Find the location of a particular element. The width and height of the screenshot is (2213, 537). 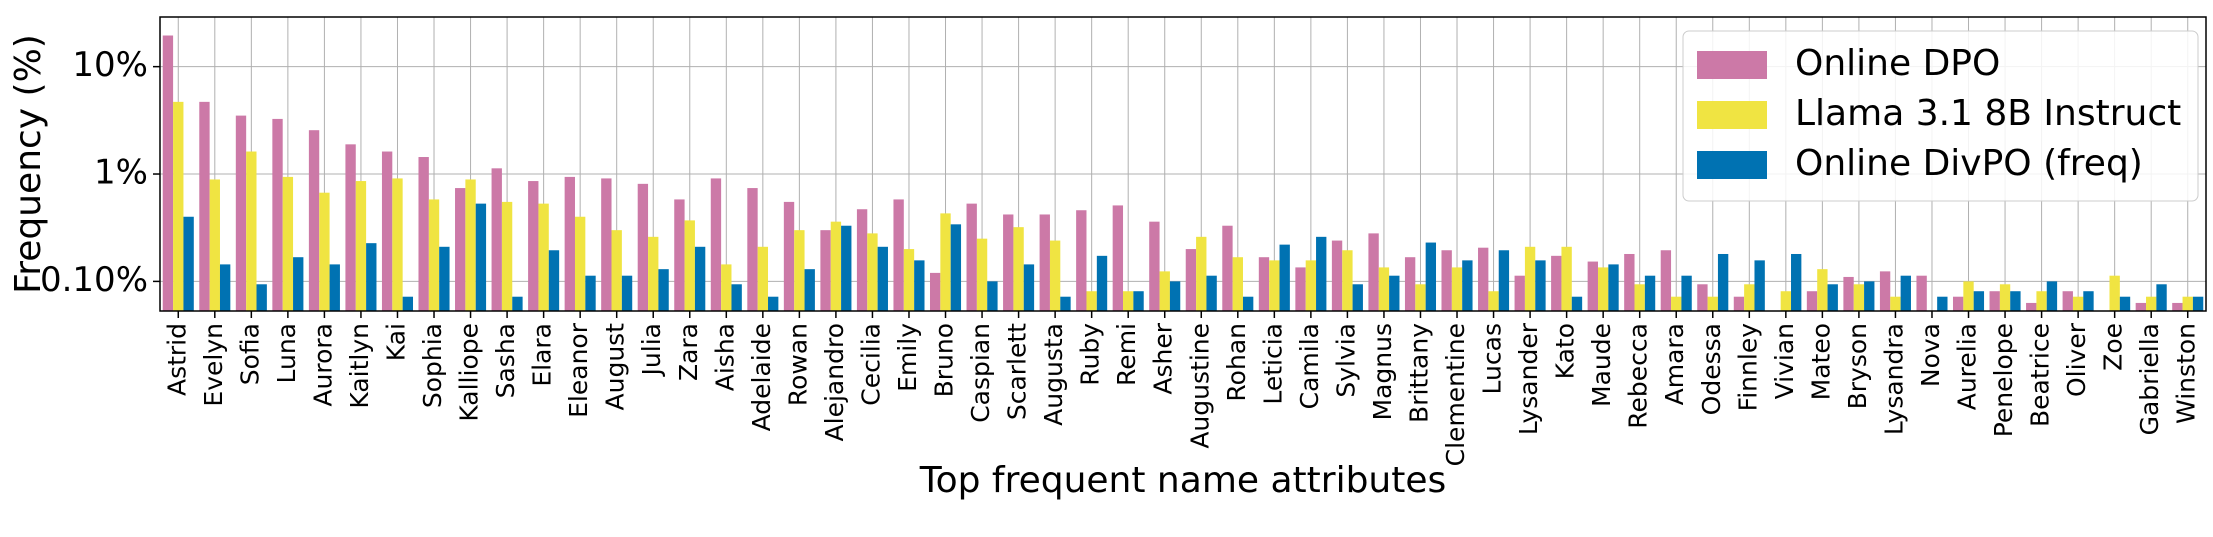

x-tick-label: Augustine is located at coordinates (1199, 386).